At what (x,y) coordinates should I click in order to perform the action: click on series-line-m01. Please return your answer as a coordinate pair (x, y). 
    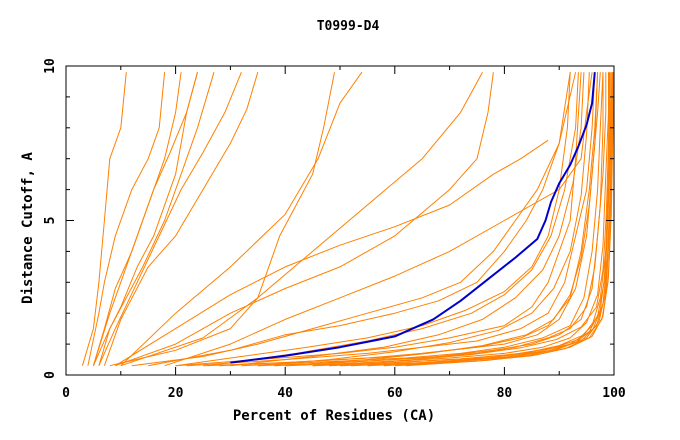
    Looking at the image, I should click on (104, 219).